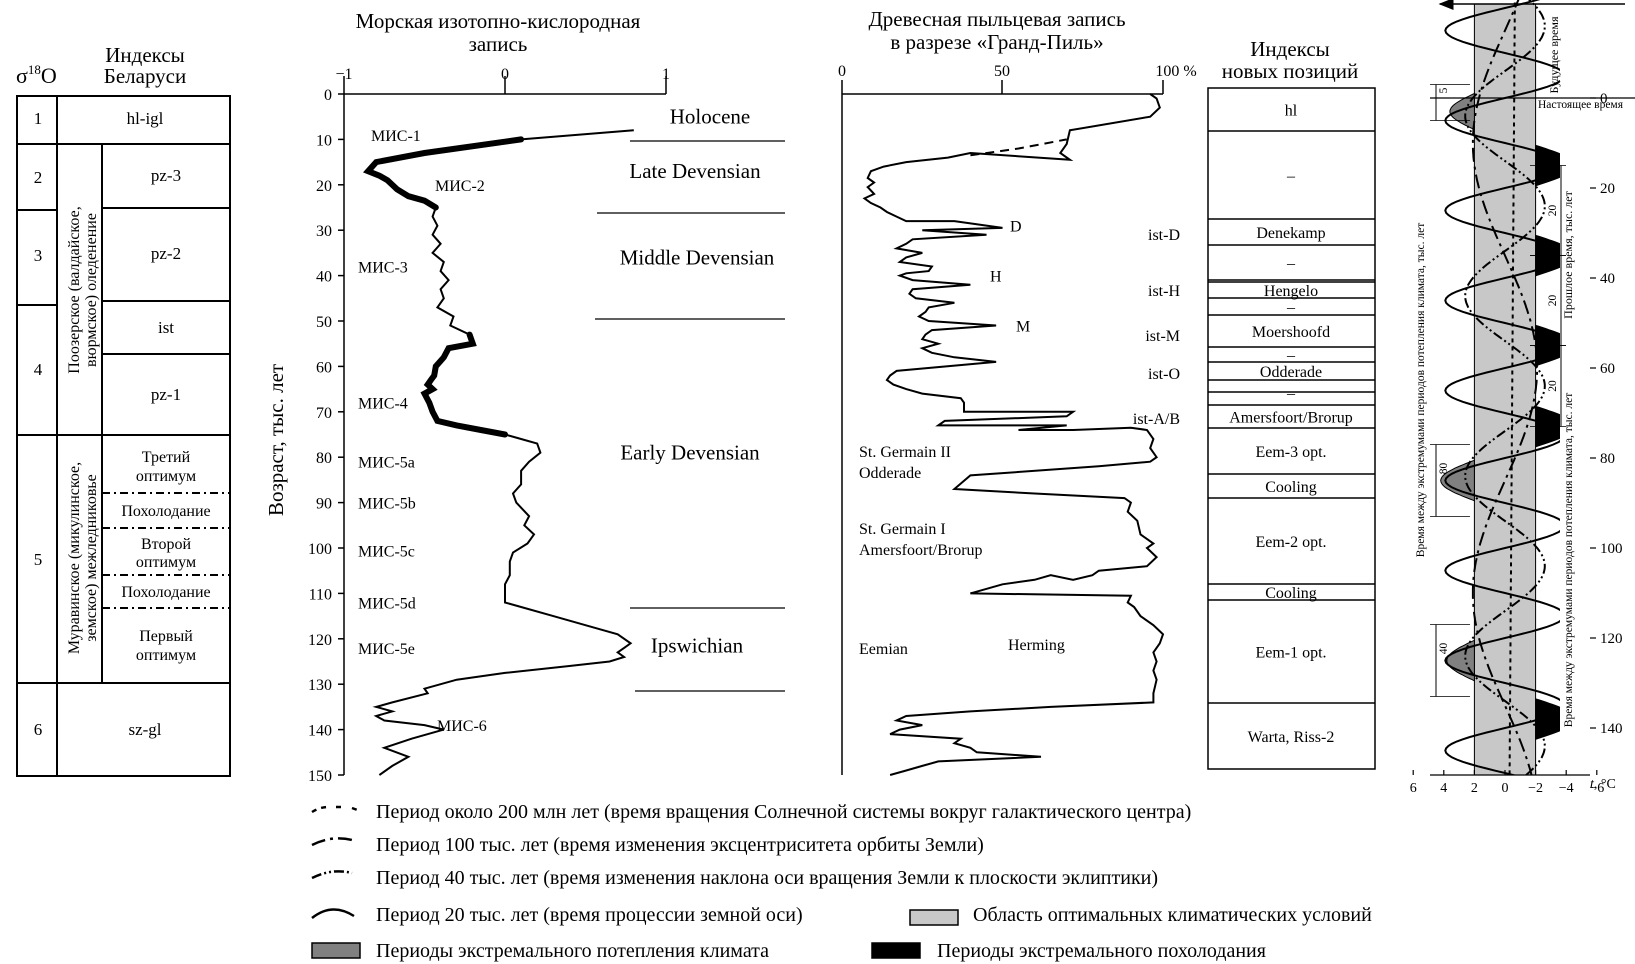 This screenshot has width=1635, height=964. I want to click on amersfoort-label: Amersfoort/Brorup, so click(921, 550).